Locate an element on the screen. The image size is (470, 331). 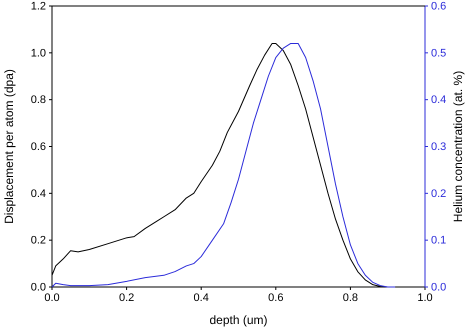
y-tick-label: 1.0 is located at coordinates (38, 53).